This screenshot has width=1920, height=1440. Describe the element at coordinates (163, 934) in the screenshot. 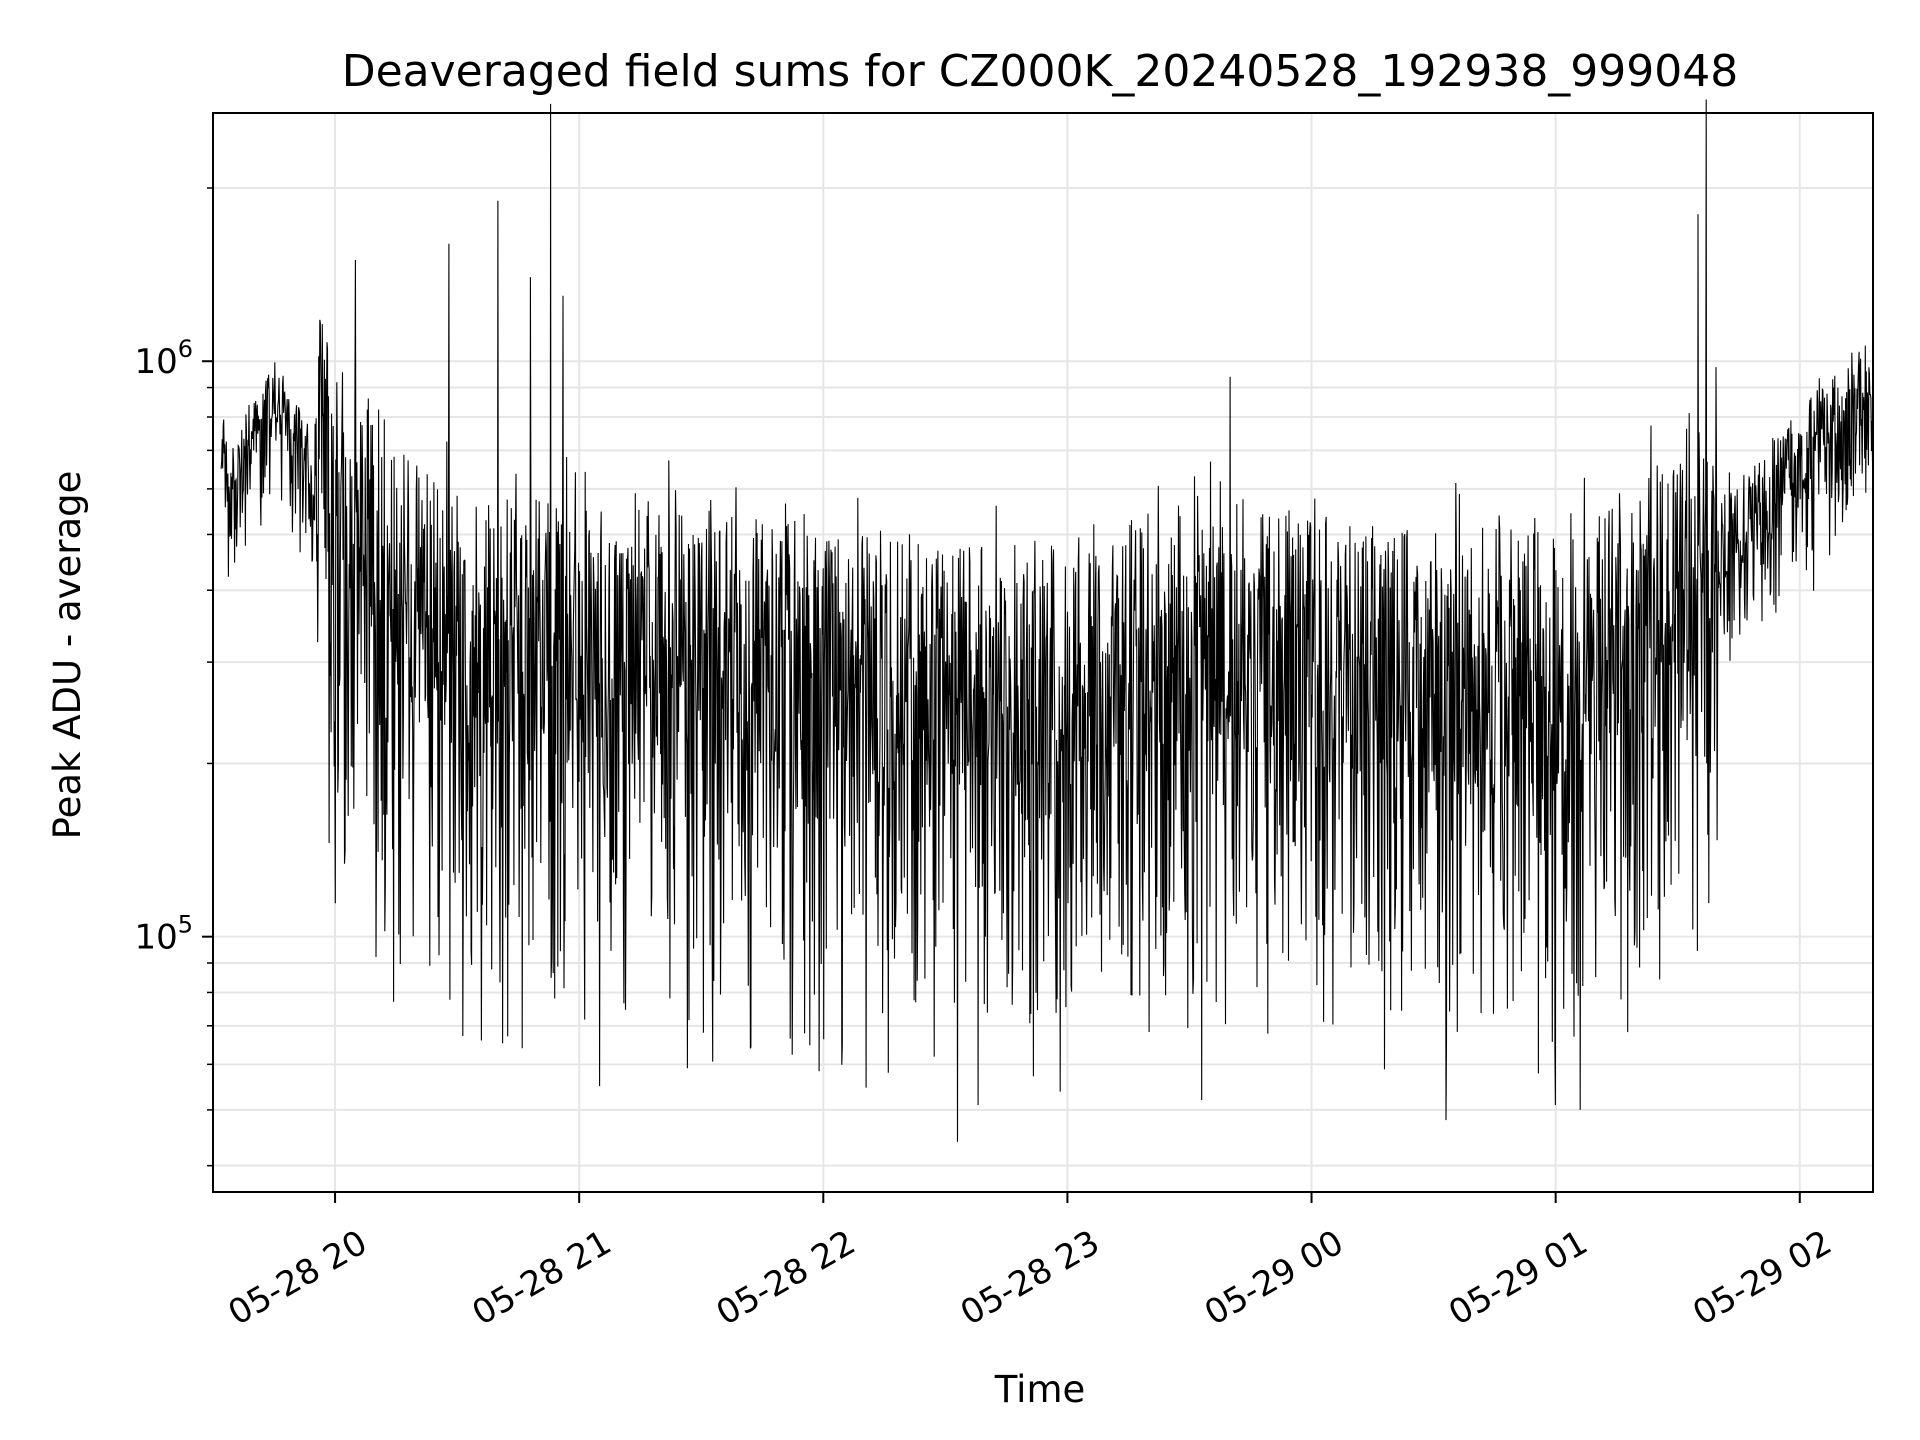

I see `y-tick-label: 10⁵` at that location.